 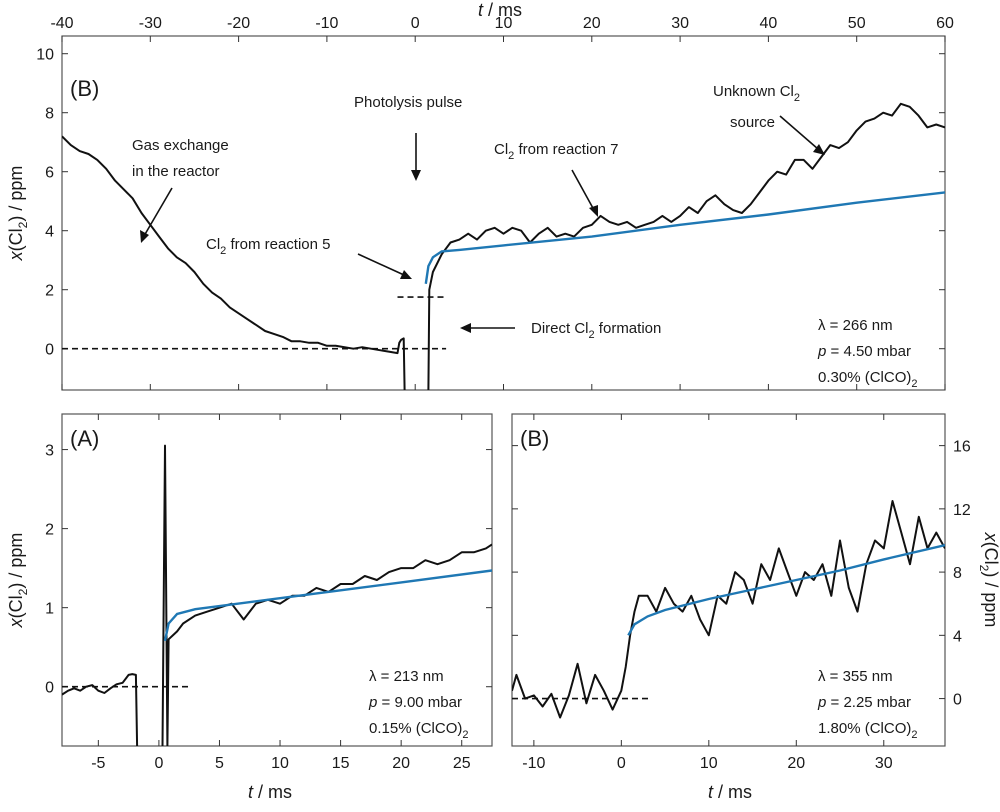 What do you see at coordinates (49, 291) in the screenshot?
I see `top-y-tick-label: 2` at bounding box center [49, 291].